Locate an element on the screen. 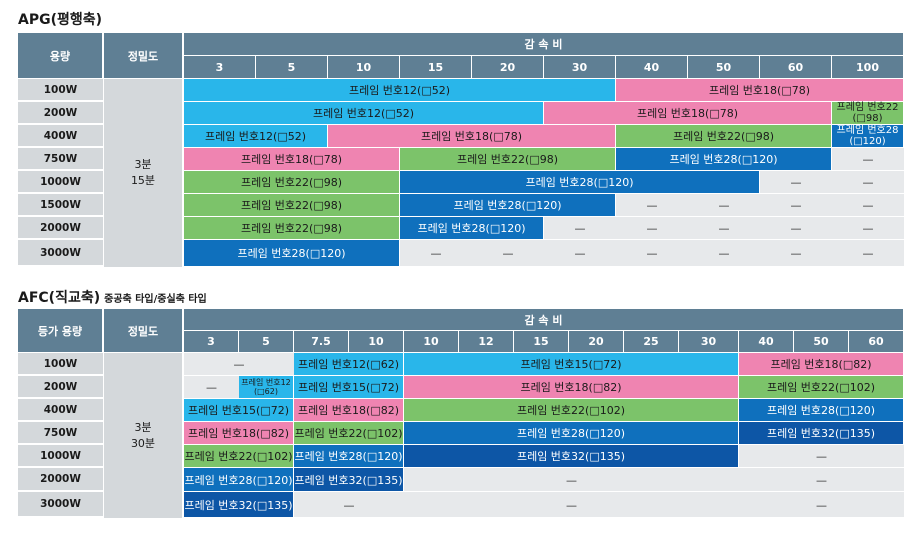  afc-ratio-col-header: 50 is located at coordinates (821, 342).